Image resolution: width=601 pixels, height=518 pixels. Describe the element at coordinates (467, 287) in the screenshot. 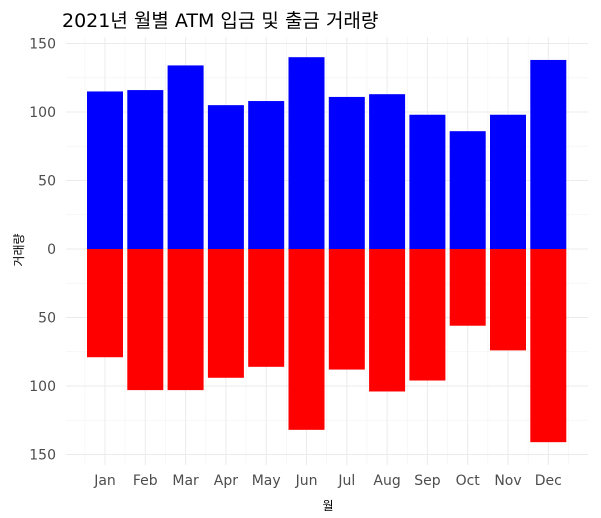

I see `withdrawal-bar-oct` at that location.